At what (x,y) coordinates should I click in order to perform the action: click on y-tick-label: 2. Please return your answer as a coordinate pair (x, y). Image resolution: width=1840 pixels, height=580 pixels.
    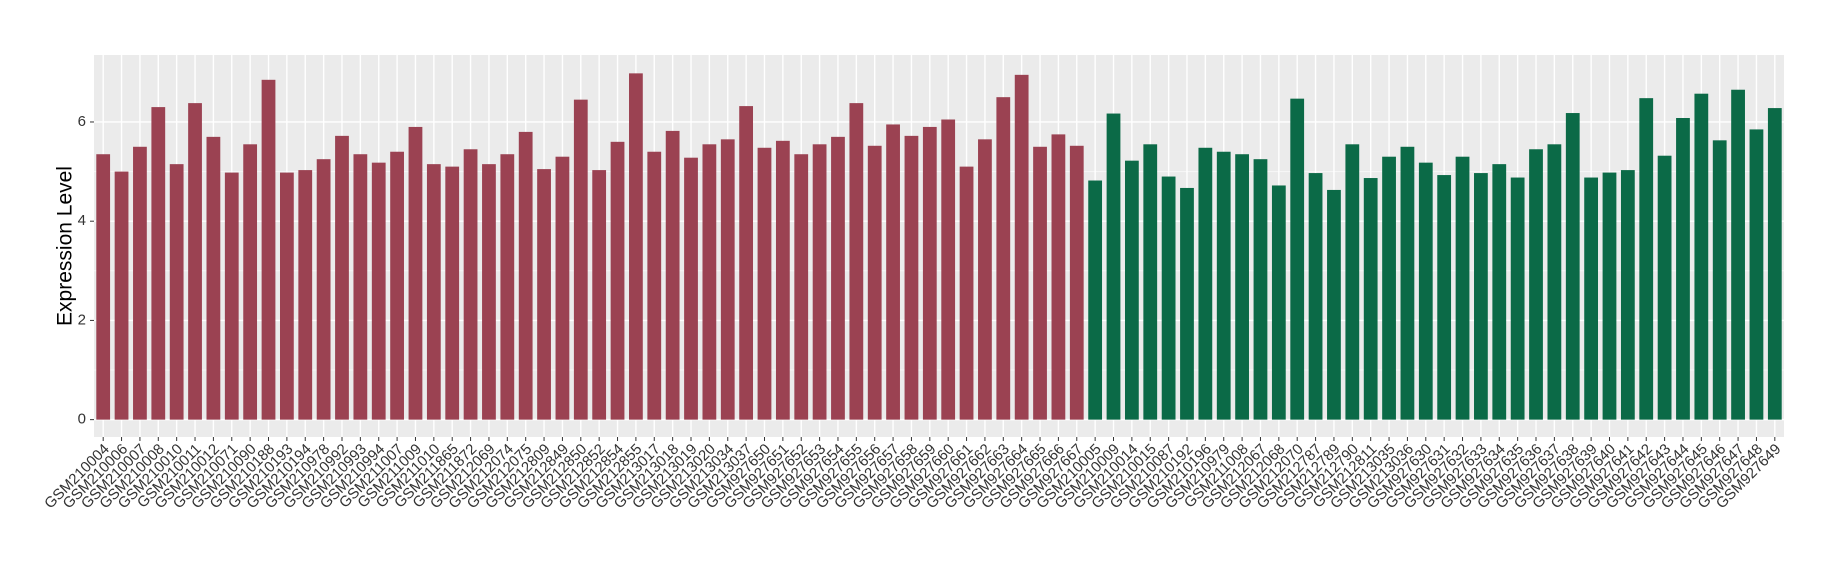
    Looking at the image, I should click on (82, 319).